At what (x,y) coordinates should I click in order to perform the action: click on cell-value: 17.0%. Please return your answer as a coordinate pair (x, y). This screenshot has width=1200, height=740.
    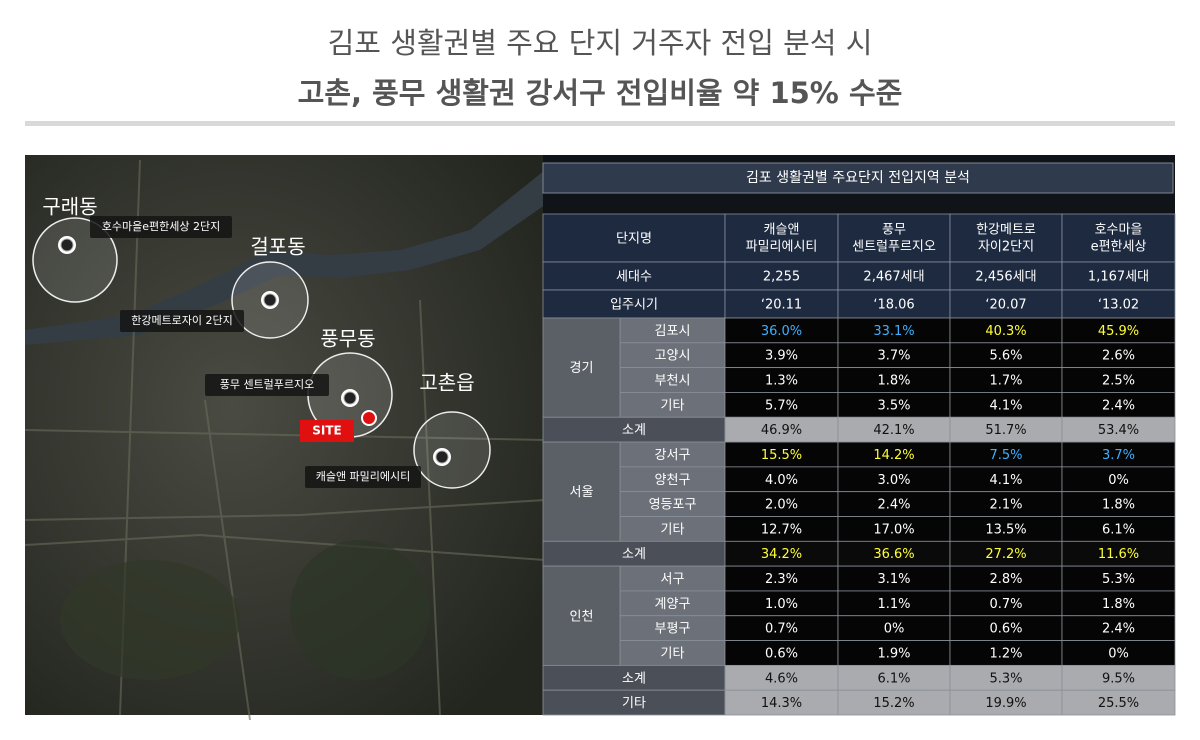
    Looking at the image, I should click on (893, 529).